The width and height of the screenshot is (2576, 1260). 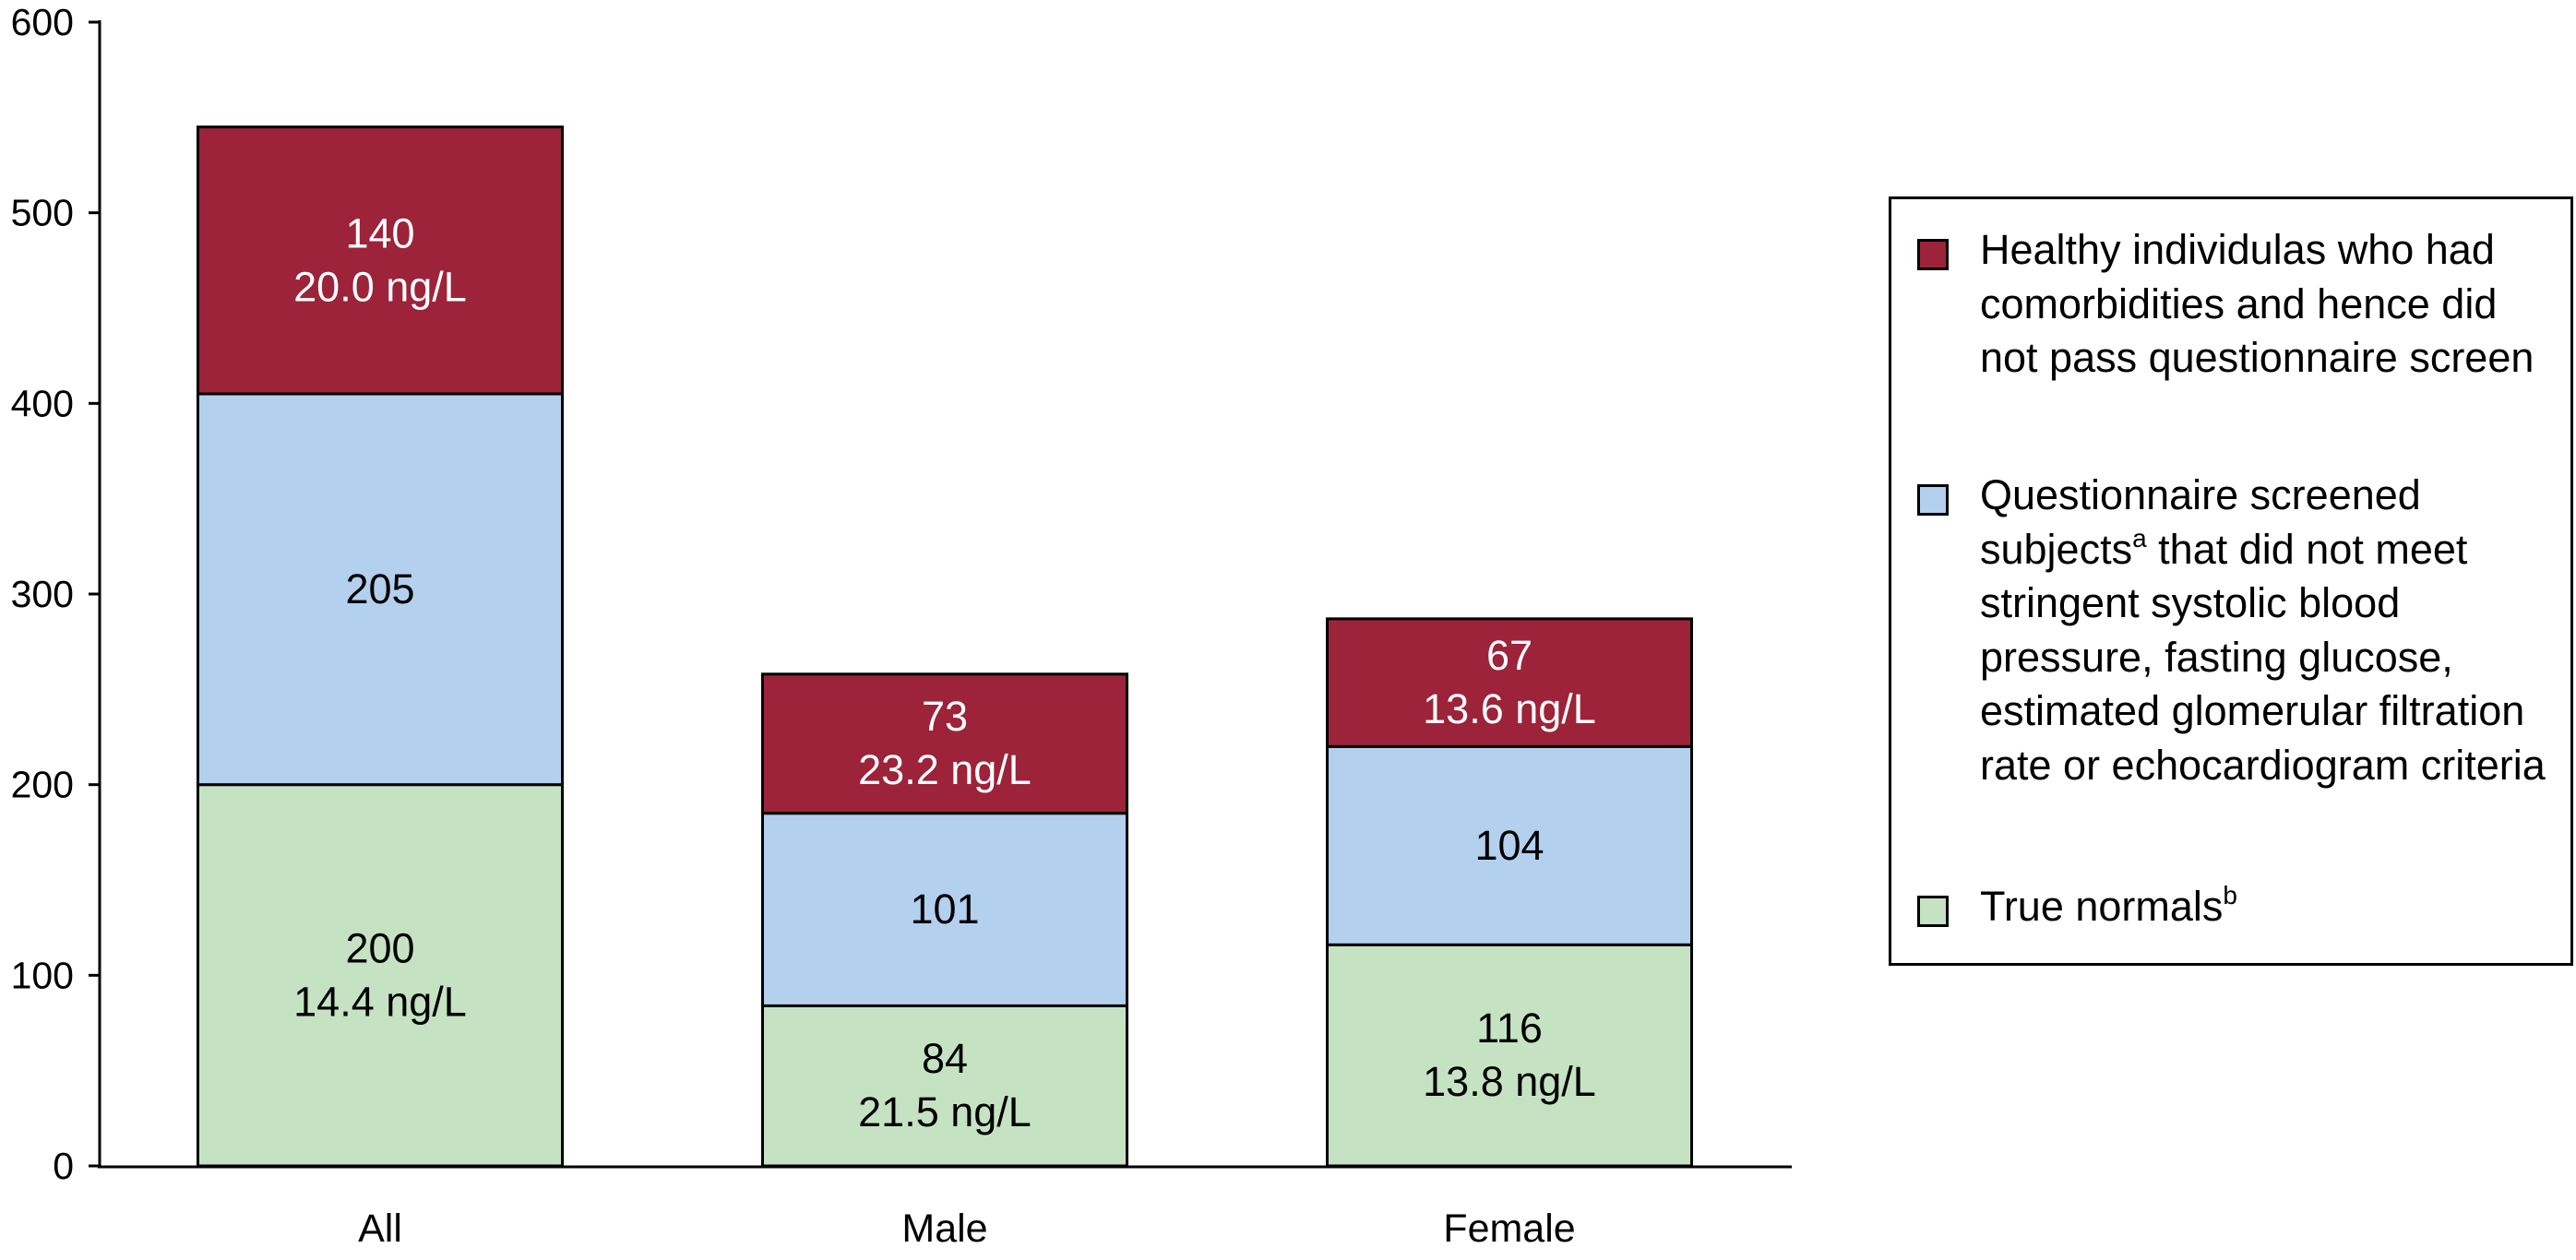 I want to click on data-label-all-series-1: 205, so click(x=379, y=588).